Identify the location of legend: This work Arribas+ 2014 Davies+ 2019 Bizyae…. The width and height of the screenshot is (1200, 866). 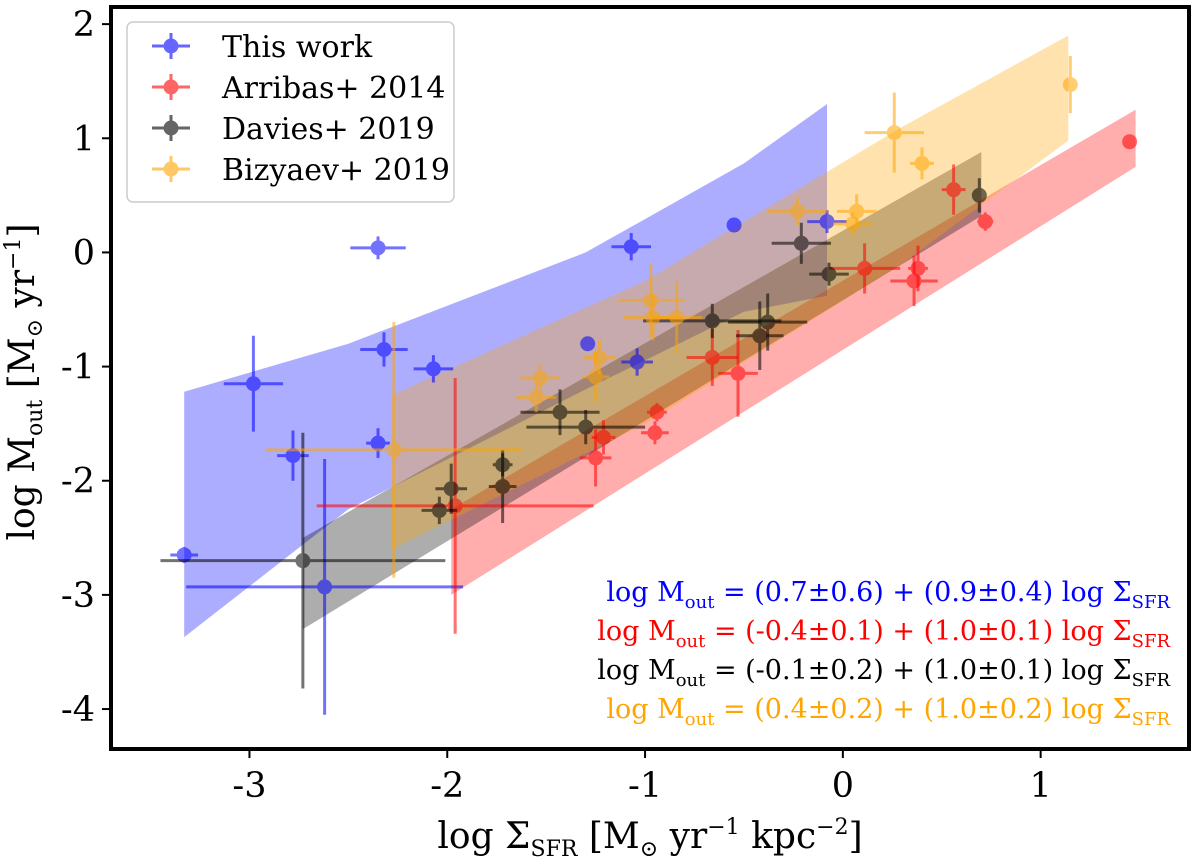
(290, 112).